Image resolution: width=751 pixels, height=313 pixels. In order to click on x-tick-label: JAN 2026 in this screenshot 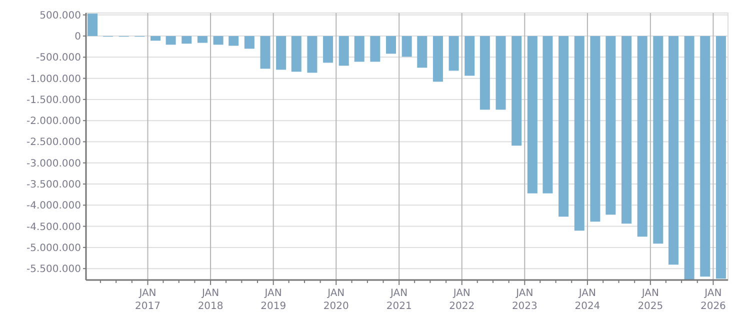, I will do `click(713, 300)`.